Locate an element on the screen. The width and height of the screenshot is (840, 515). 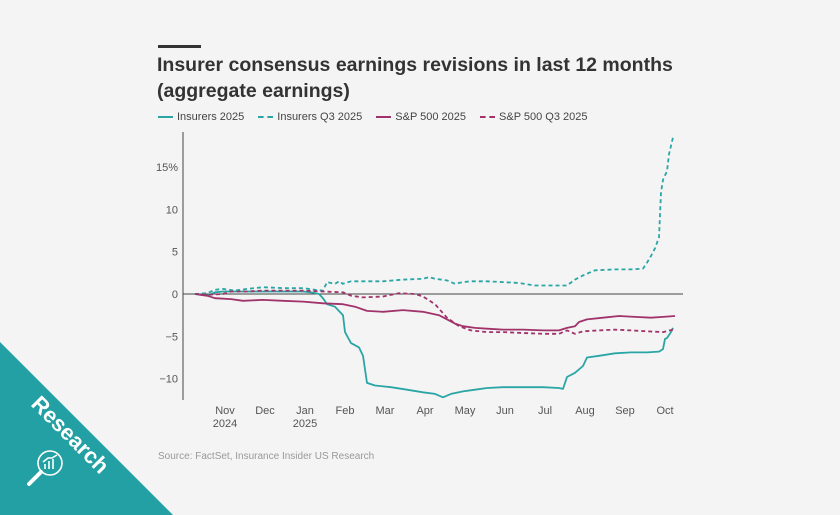
legend-label: Insurers 2025 is located at coordinates (211, 117).